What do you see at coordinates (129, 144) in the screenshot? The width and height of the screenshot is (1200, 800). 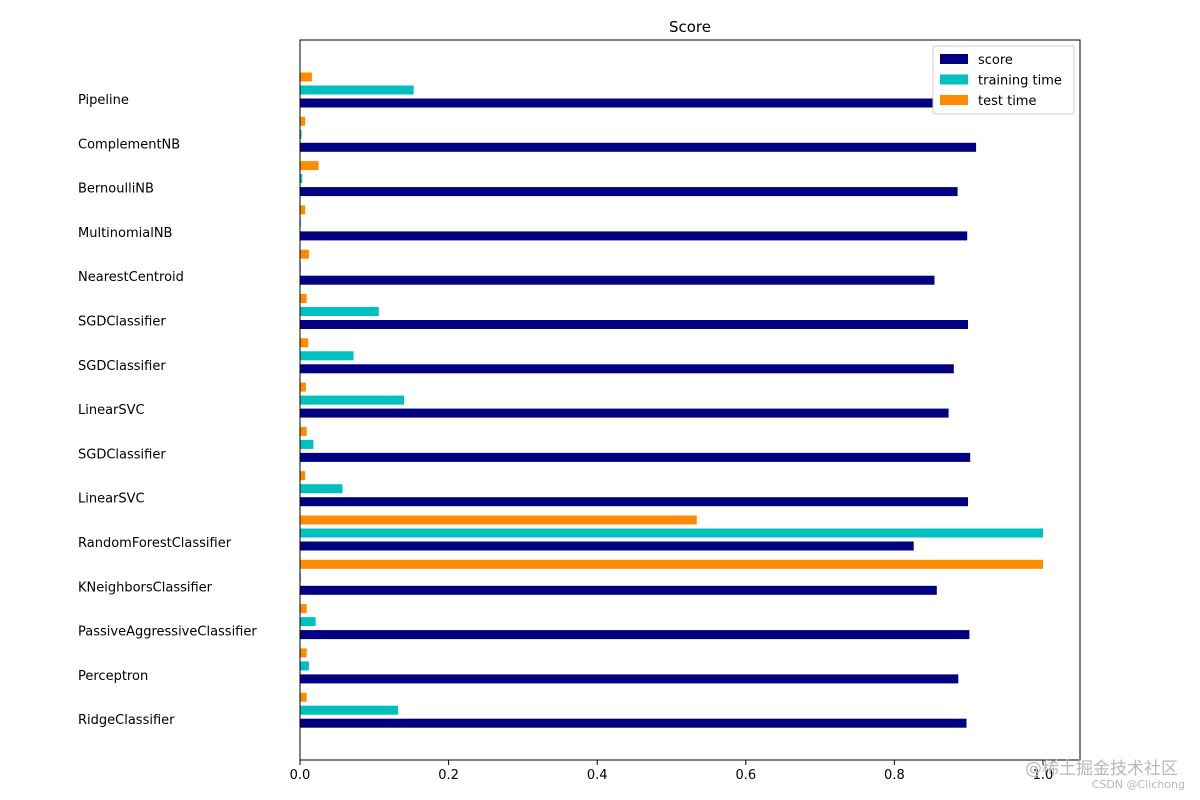 I see `category-label-1: ComplementNB` at bounding box center [129, 144].